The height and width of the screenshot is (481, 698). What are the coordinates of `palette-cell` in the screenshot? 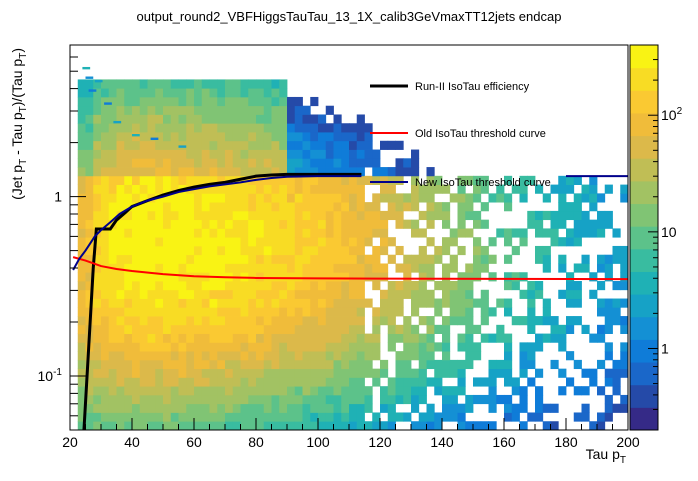 It's located at (644, 283).